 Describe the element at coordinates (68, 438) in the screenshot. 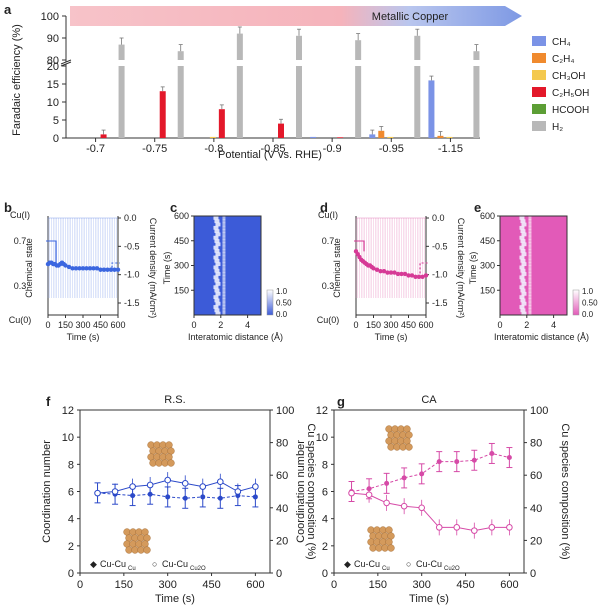

I see `y-tick-label: 10` at that location.